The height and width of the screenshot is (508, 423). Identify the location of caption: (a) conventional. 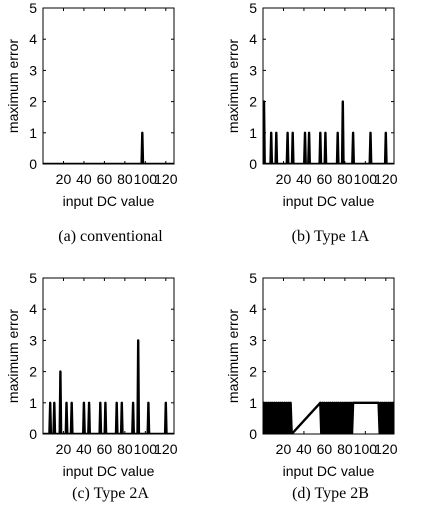
(110, 236).